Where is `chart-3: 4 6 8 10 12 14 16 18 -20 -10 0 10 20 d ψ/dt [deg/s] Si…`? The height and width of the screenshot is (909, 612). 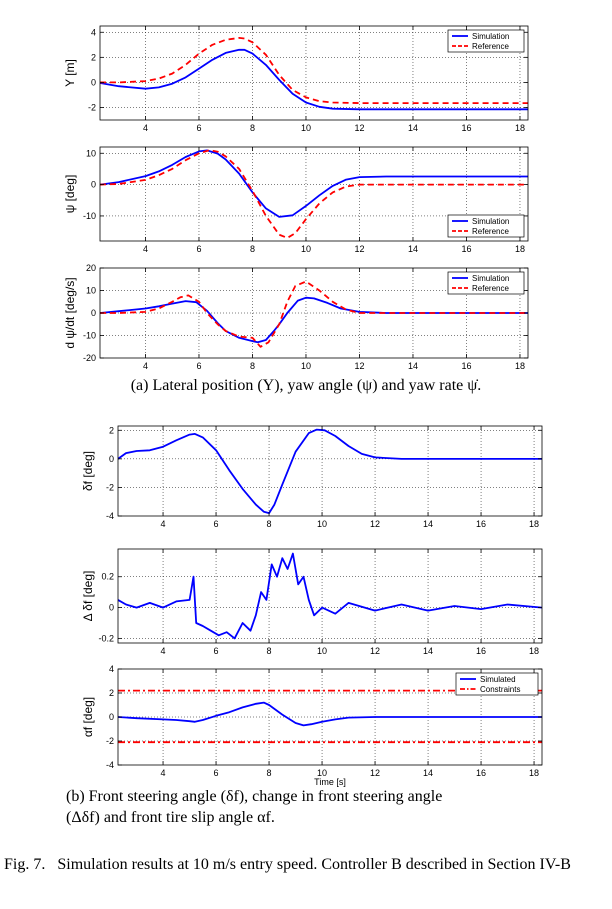 chart-3: 4 6 8 10 12 14 16 18 -20 -10 0 10 20 d ψ/dt [deg/s] Si… is located at coordinates (296, 317).